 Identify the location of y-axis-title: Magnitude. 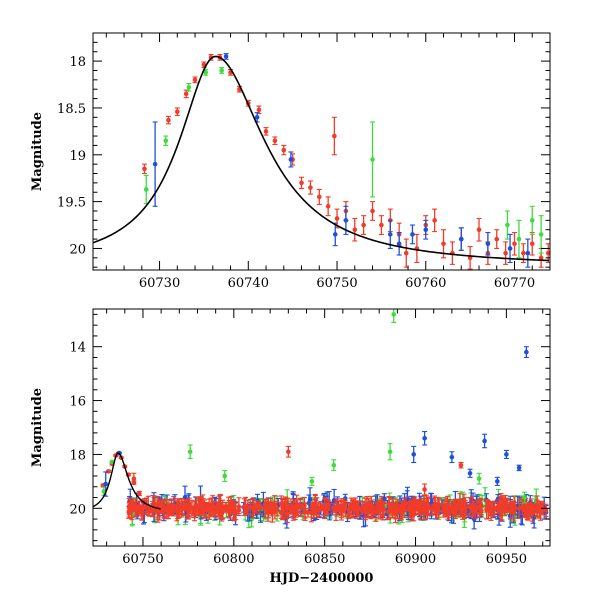
(37, 151).